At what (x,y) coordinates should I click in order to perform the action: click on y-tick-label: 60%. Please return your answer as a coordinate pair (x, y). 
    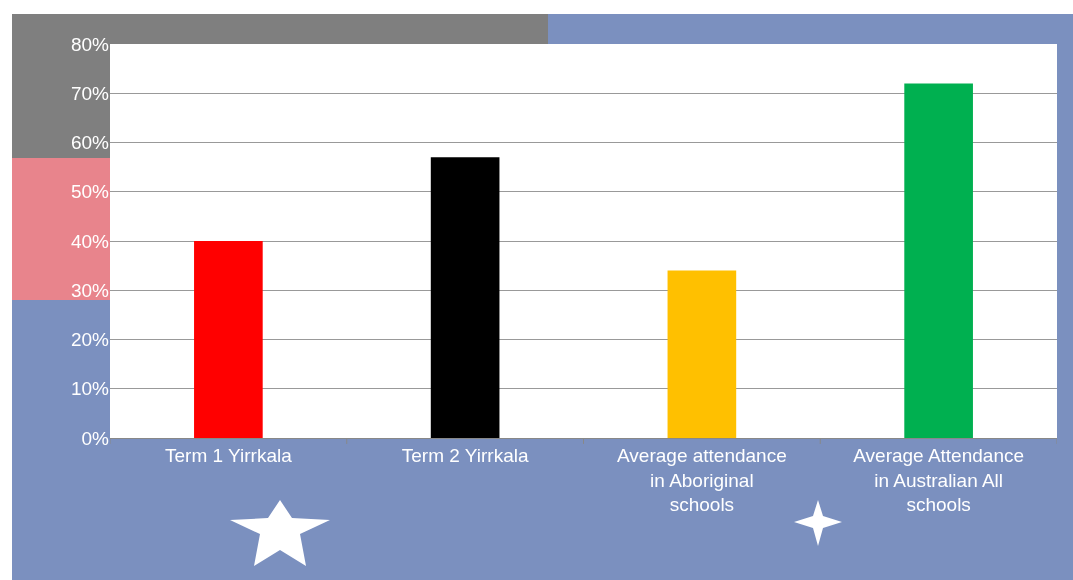
    Looking at the image, I should click on (90, 143).